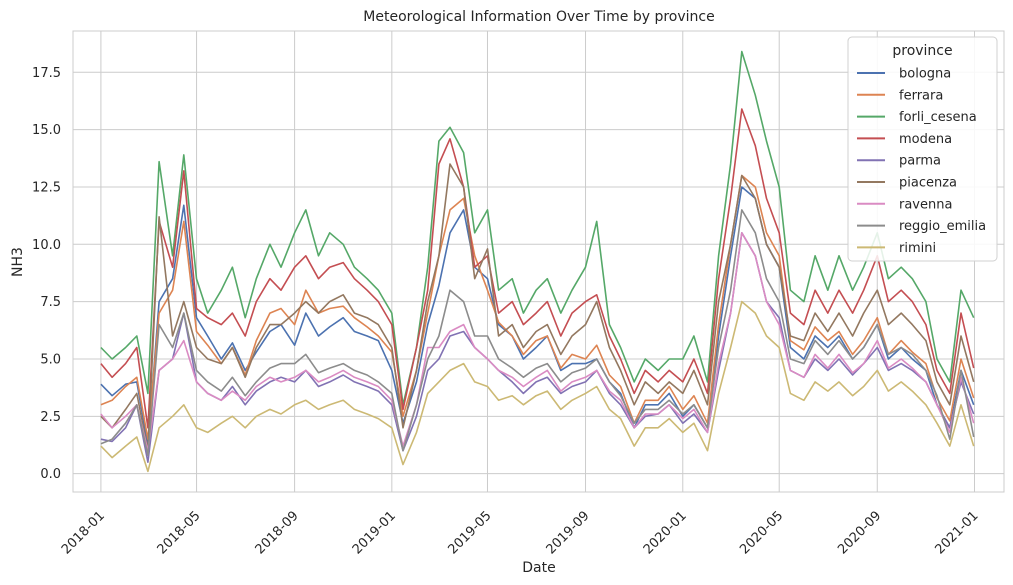 This screenshot has width=1013, height=585. Describe the element at coordinates (925, 204) in the screenshot. I see `legend-label-ravenna: ravenna` at that location.